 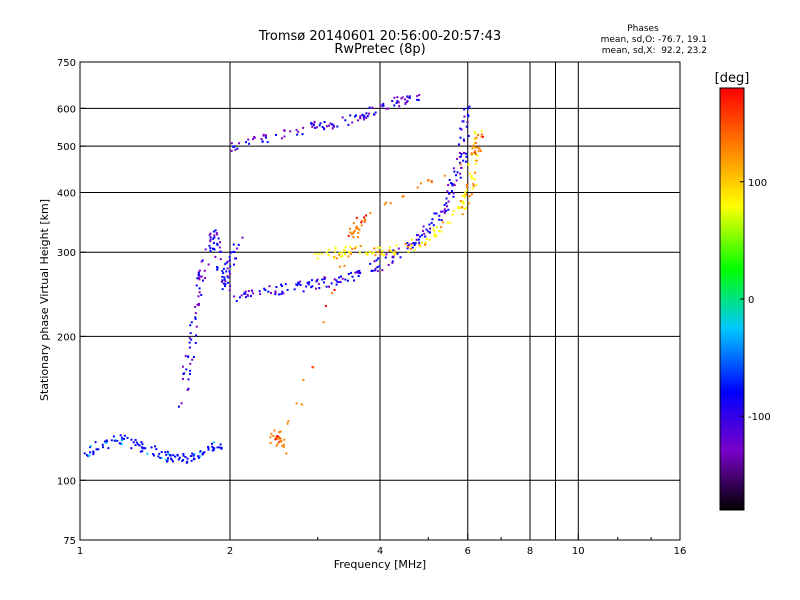 What do you see at coordinates (757, 183) in the screenshot?
I see `colorbar-tick-label: 100` at bounding box center [757, 183].